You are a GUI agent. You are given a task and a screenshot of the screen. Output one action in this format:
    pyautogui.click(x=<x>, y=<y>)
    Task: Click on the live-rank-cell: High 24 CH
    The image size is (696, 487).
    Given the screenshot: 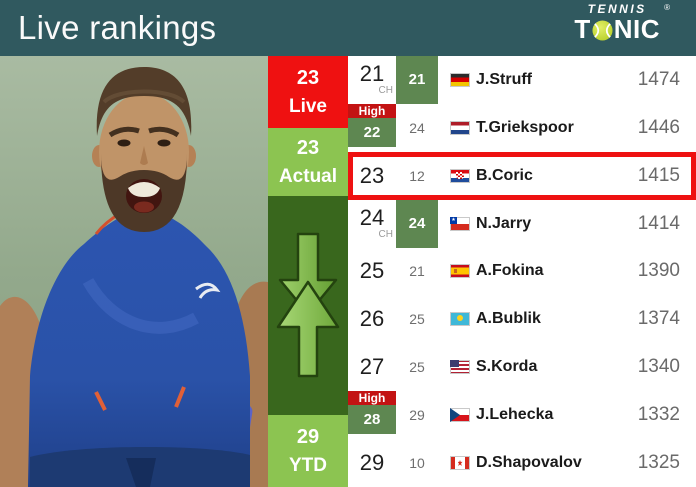 What is the action you would take?
    pyautogui.click(x=372, y=224)
    